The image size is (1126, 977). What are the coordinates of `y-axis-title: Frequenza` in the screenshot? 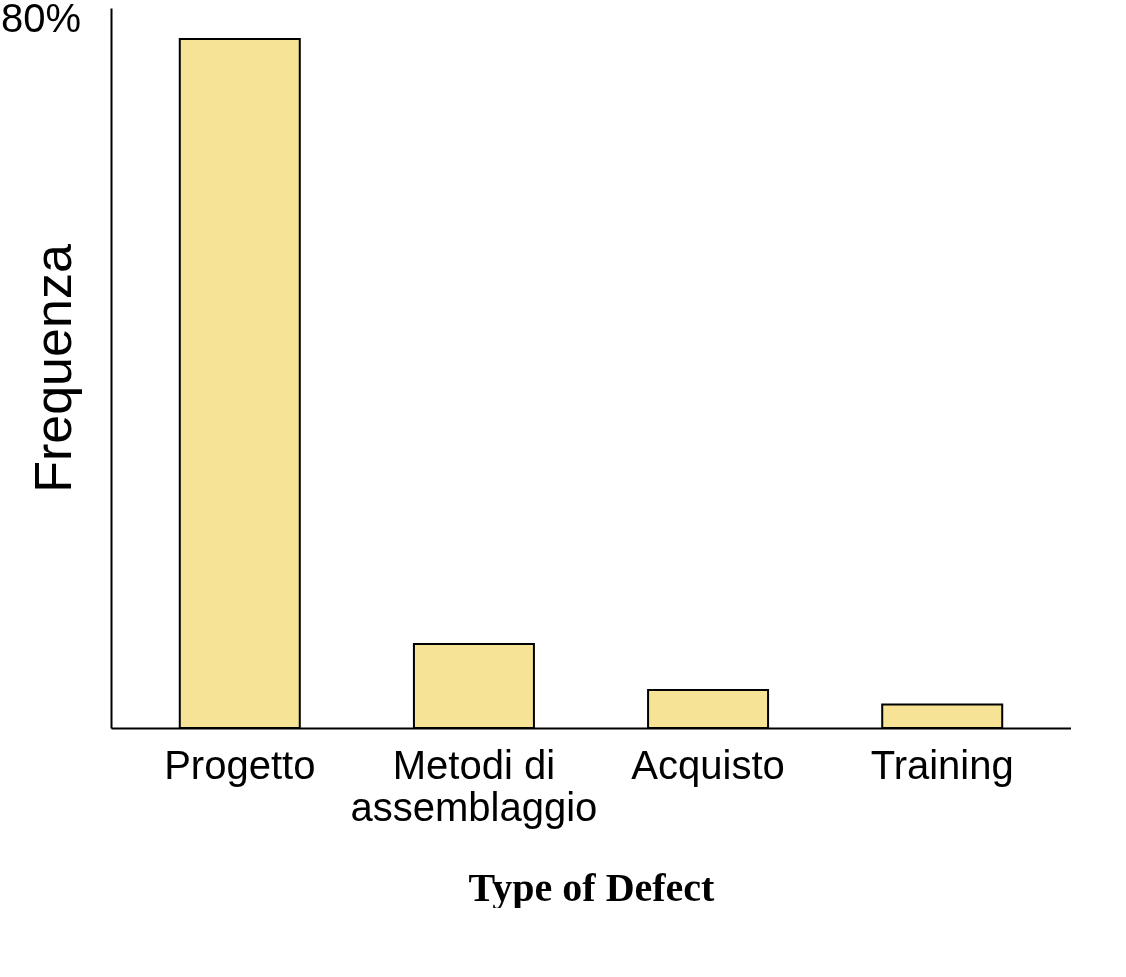 It's located at (52, 368).